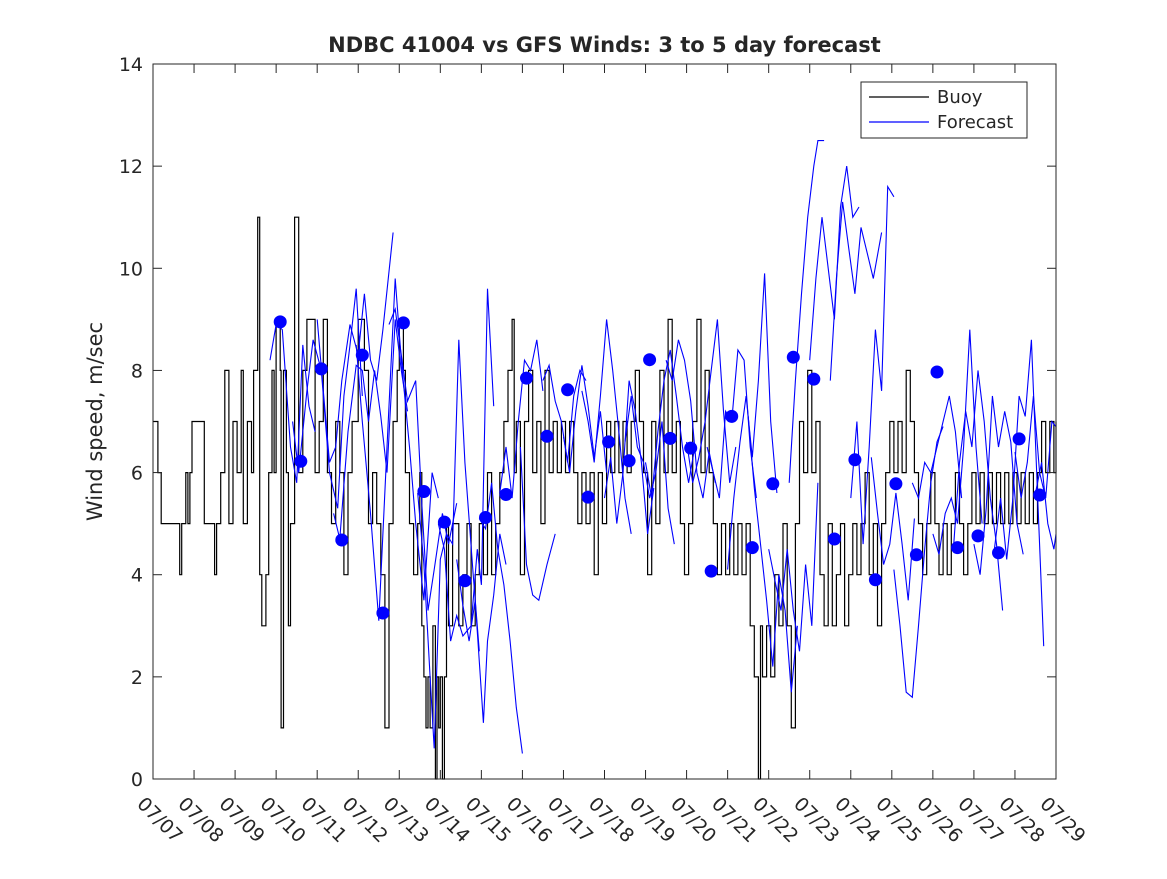 This screenshot has width=1167, height=879. What do you see at coordinates (131, 167) in the screenshot?
I see `y-tick-label: 12` at bounding box center [131, 167].